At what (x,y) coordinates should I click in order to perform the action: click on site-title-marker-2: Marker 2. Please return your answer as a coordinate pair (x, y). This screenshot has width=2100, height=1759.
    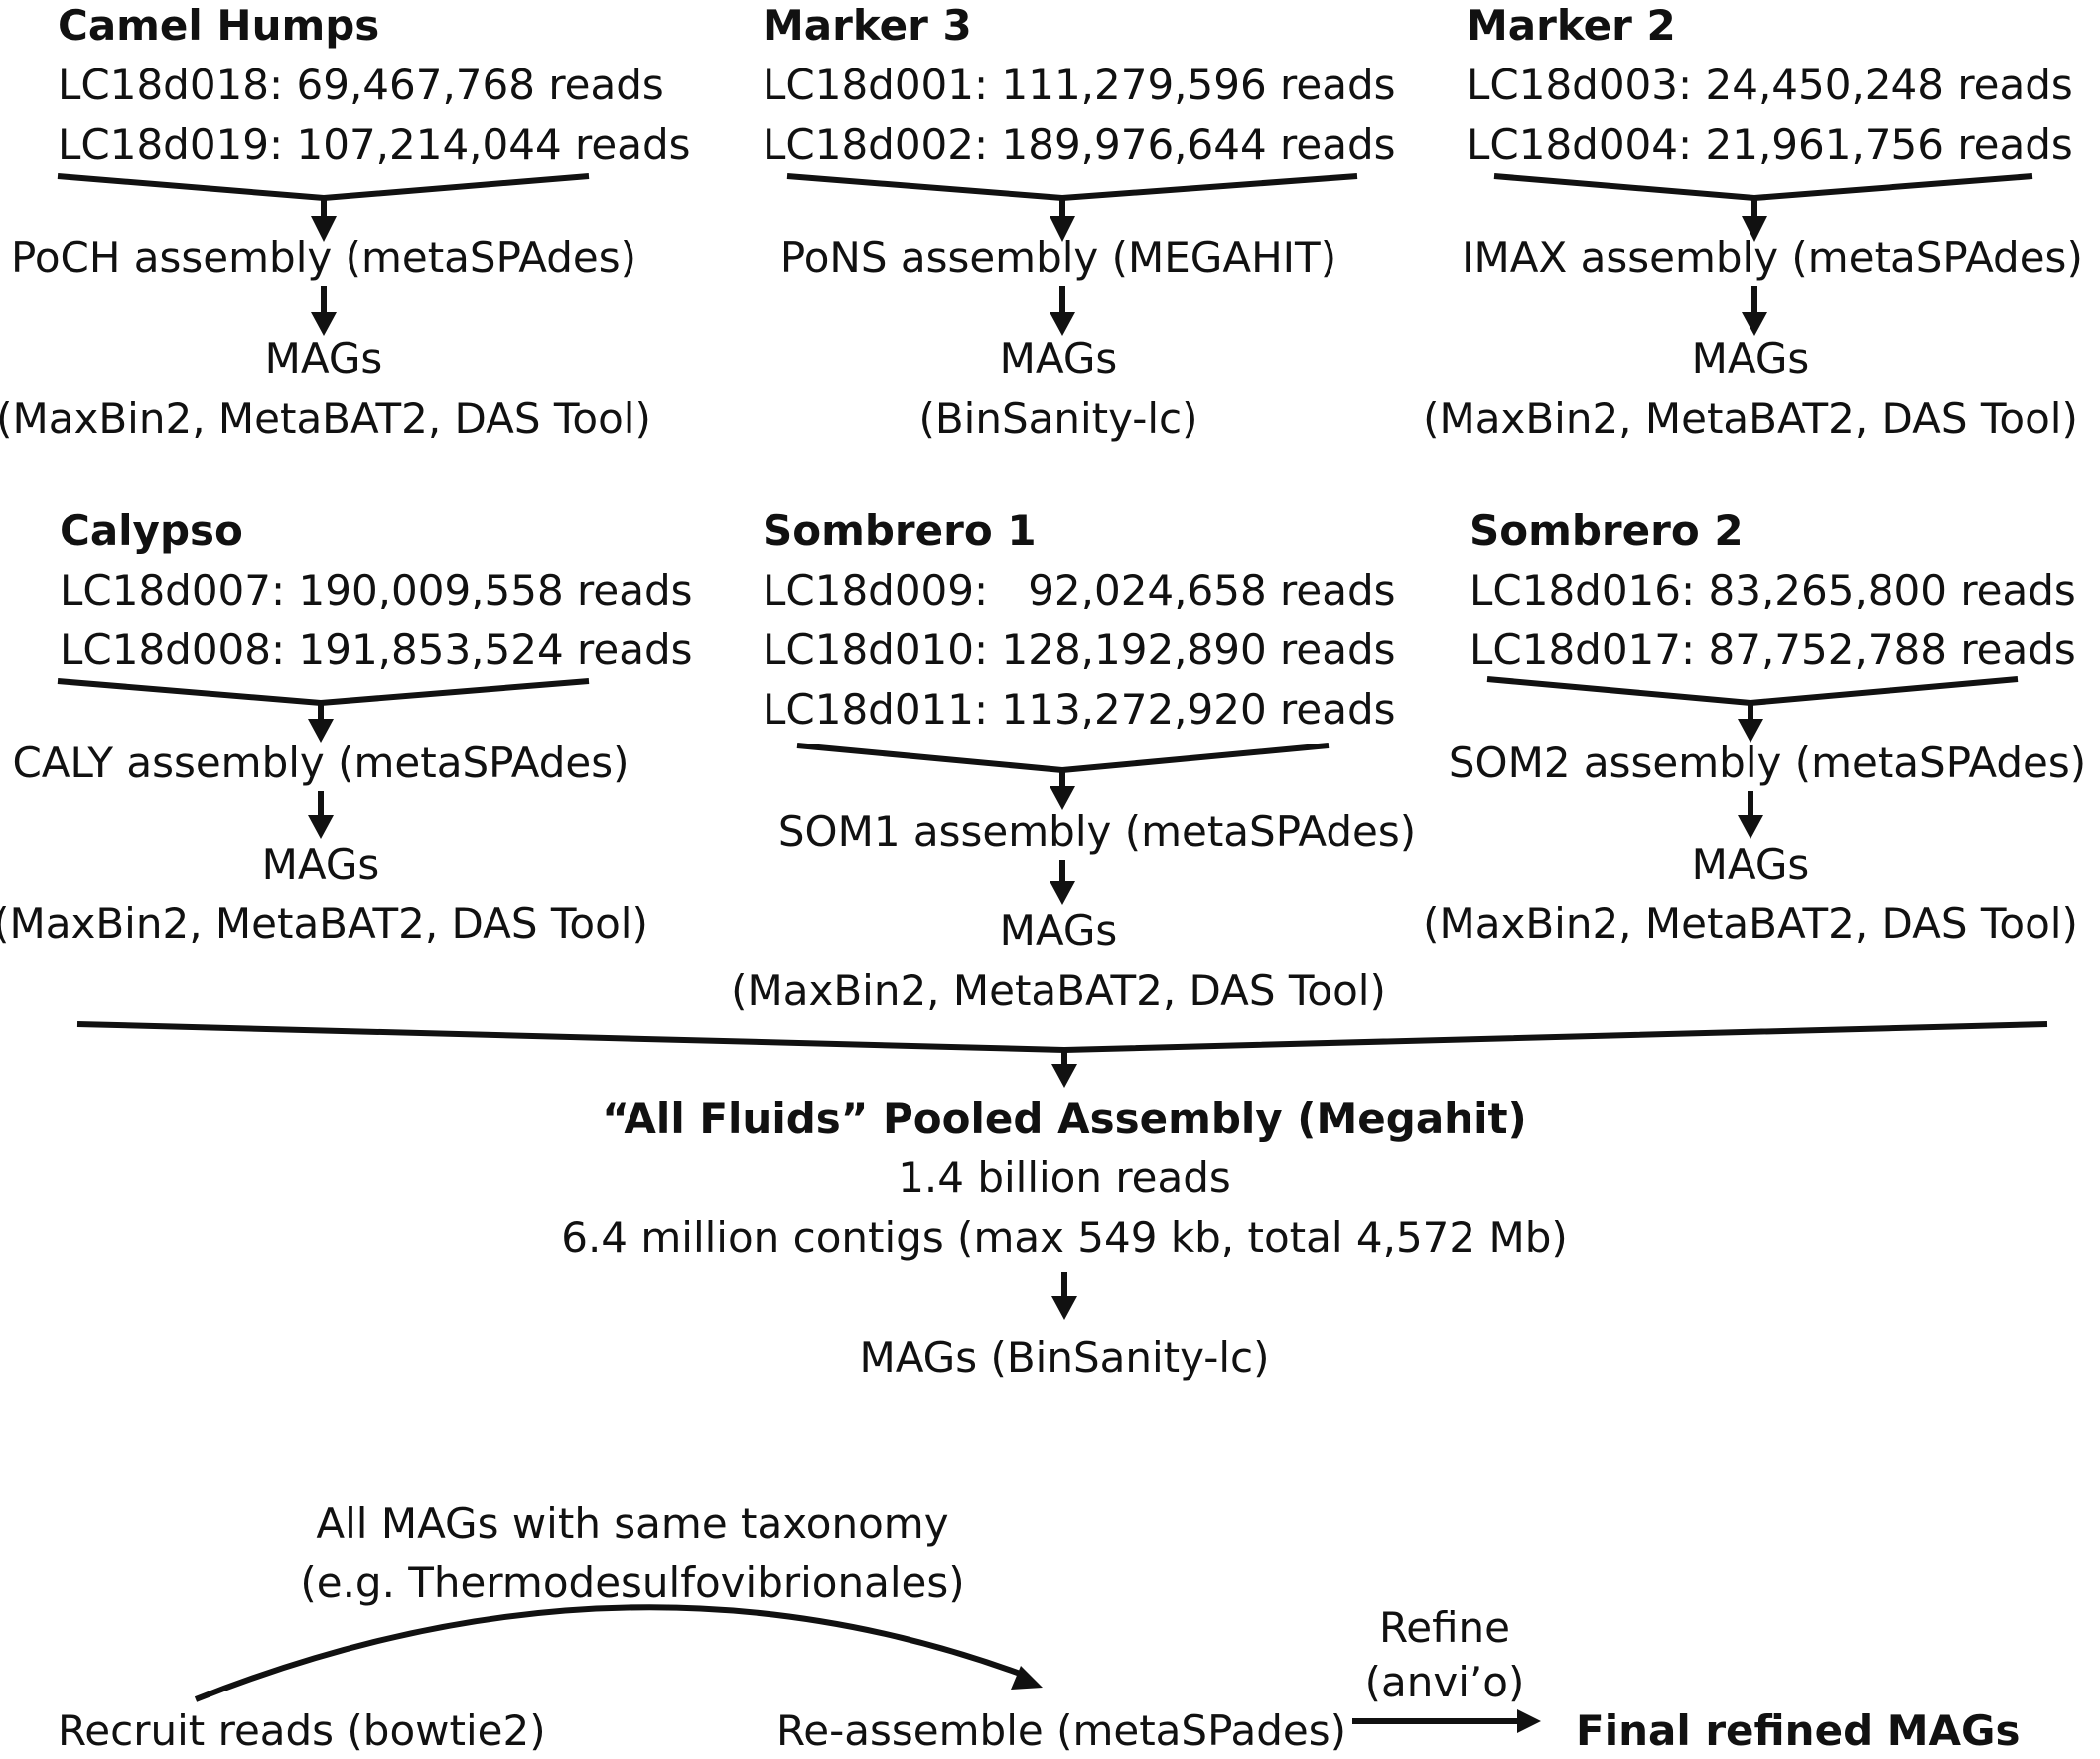
    Looking at the image, I should click on (1571, 25).